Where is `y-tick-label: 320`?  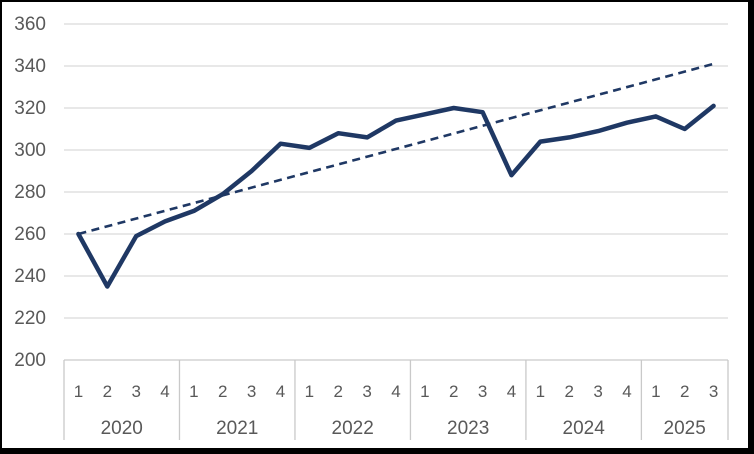 y-tick-label: 320 is located at coordinates (30, 108).